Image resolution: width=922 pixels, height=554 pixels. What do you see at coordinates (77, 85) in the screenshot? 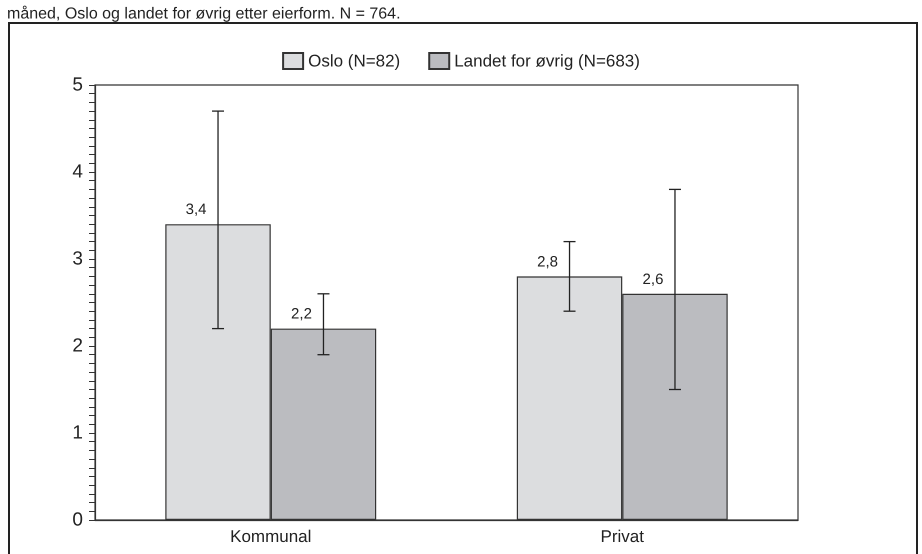
I see `y-tick-label: 5` at bounding box center [77, 85].